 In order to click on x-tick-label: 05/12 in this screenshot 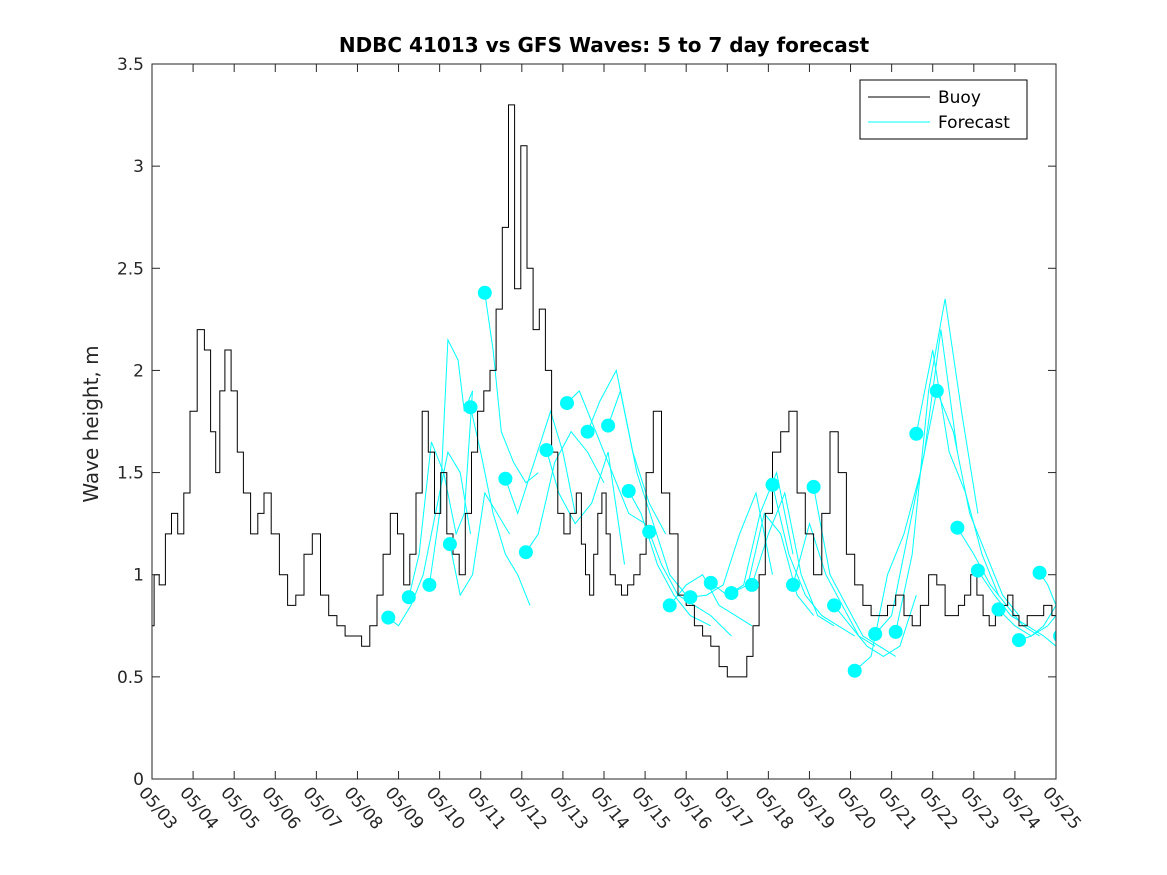, I will do `click(527, 808)`.